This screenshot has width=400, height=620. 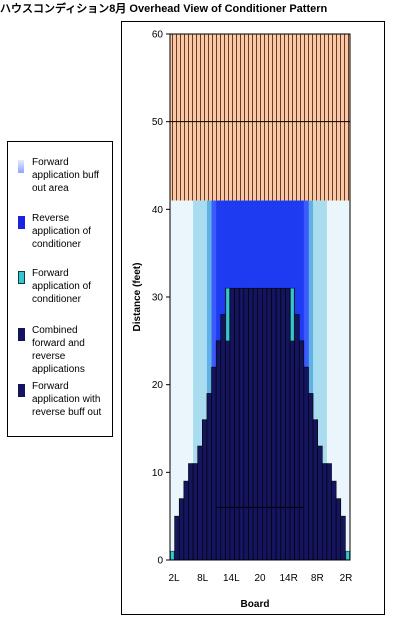 I want to click on y-tick-label: 50, so click(x=158, y=122).